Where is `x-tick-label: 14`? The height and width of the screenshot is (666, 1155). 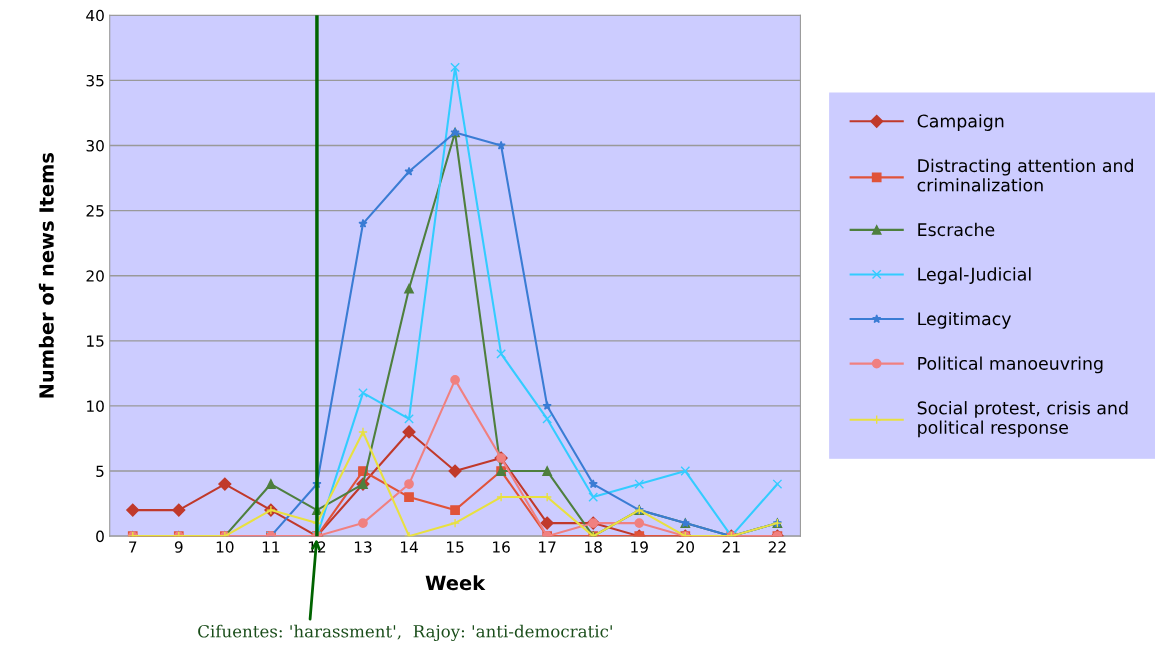 x-tick-label: 14 is located at coordinates (409, 547).